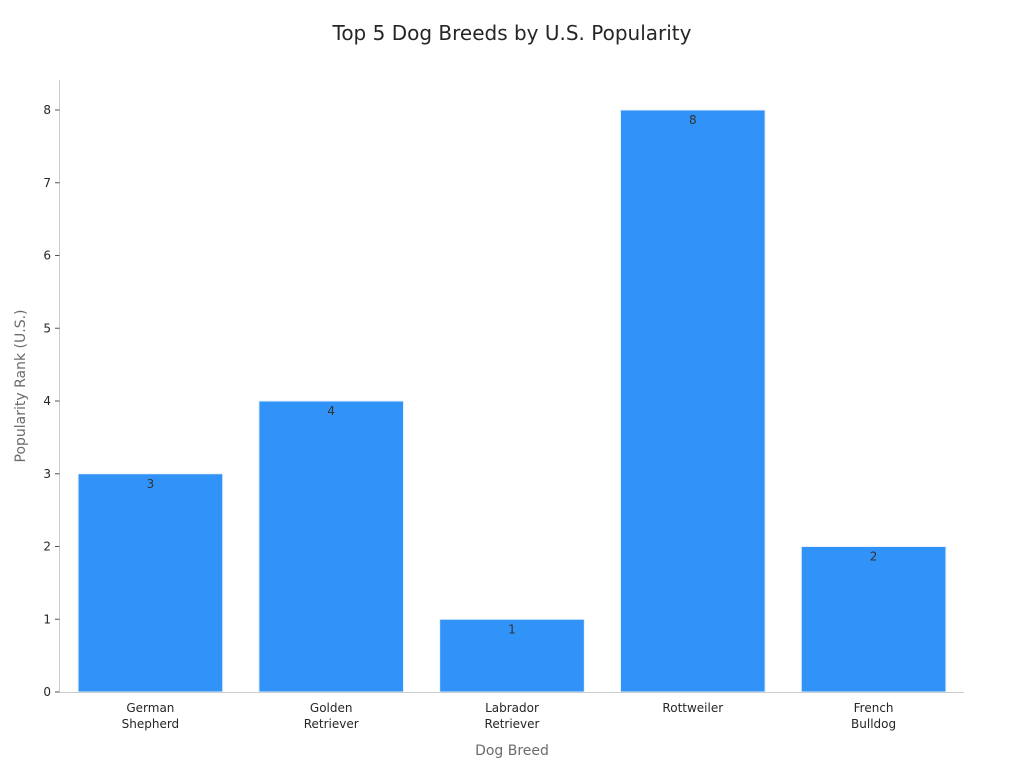 The image size is (1024, 768). Describe the element at coordinates (873, 716) in the screenshot. I see `x-tick-label: French Bulldog` at that location.